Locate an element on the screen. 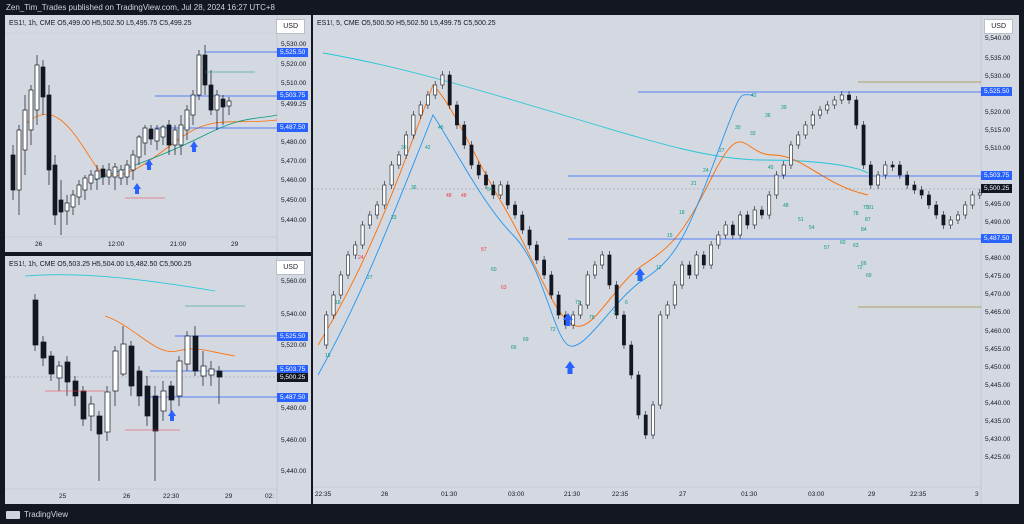 The image size is (1024, 524). price-tick: 5,425.00 is located at coordinates (998, 457).